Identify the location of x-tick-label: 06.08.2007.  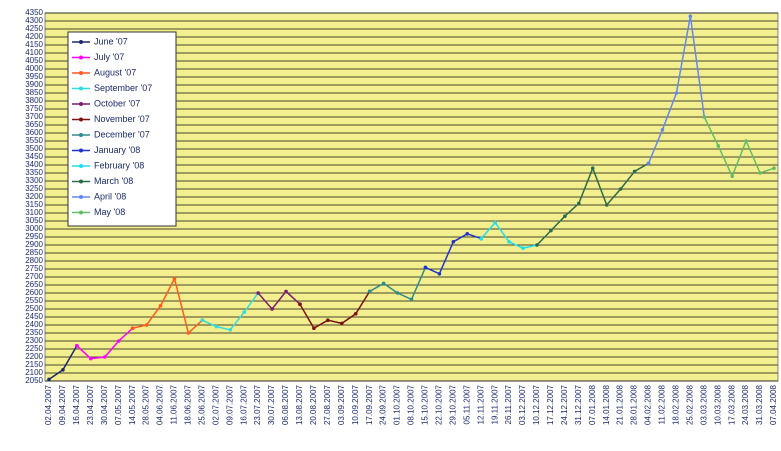
(285, 404).